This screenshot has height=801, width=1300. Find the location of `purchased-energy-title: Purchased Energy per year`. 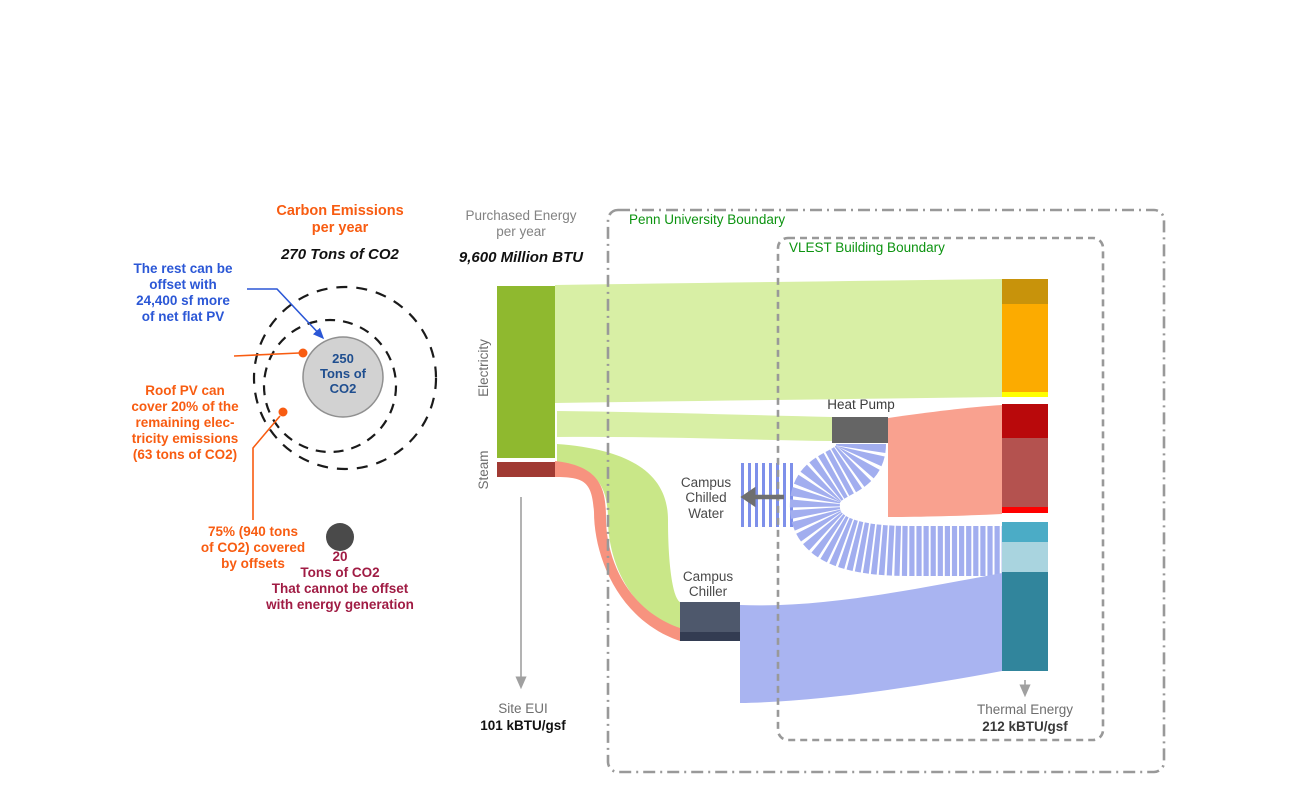

purchased-energy-title: Purchased Energy per year is located at coordinates (521, 223).